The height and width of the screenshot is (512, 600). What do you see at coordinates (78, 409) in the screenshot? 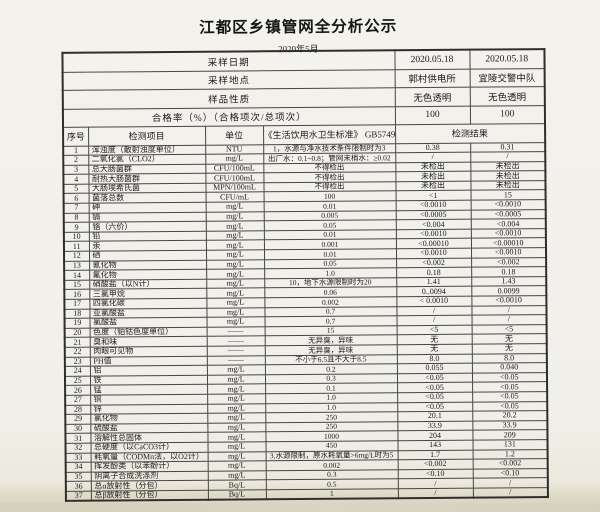
I see `cell-serial: 28` at bounding box center [78, 409].